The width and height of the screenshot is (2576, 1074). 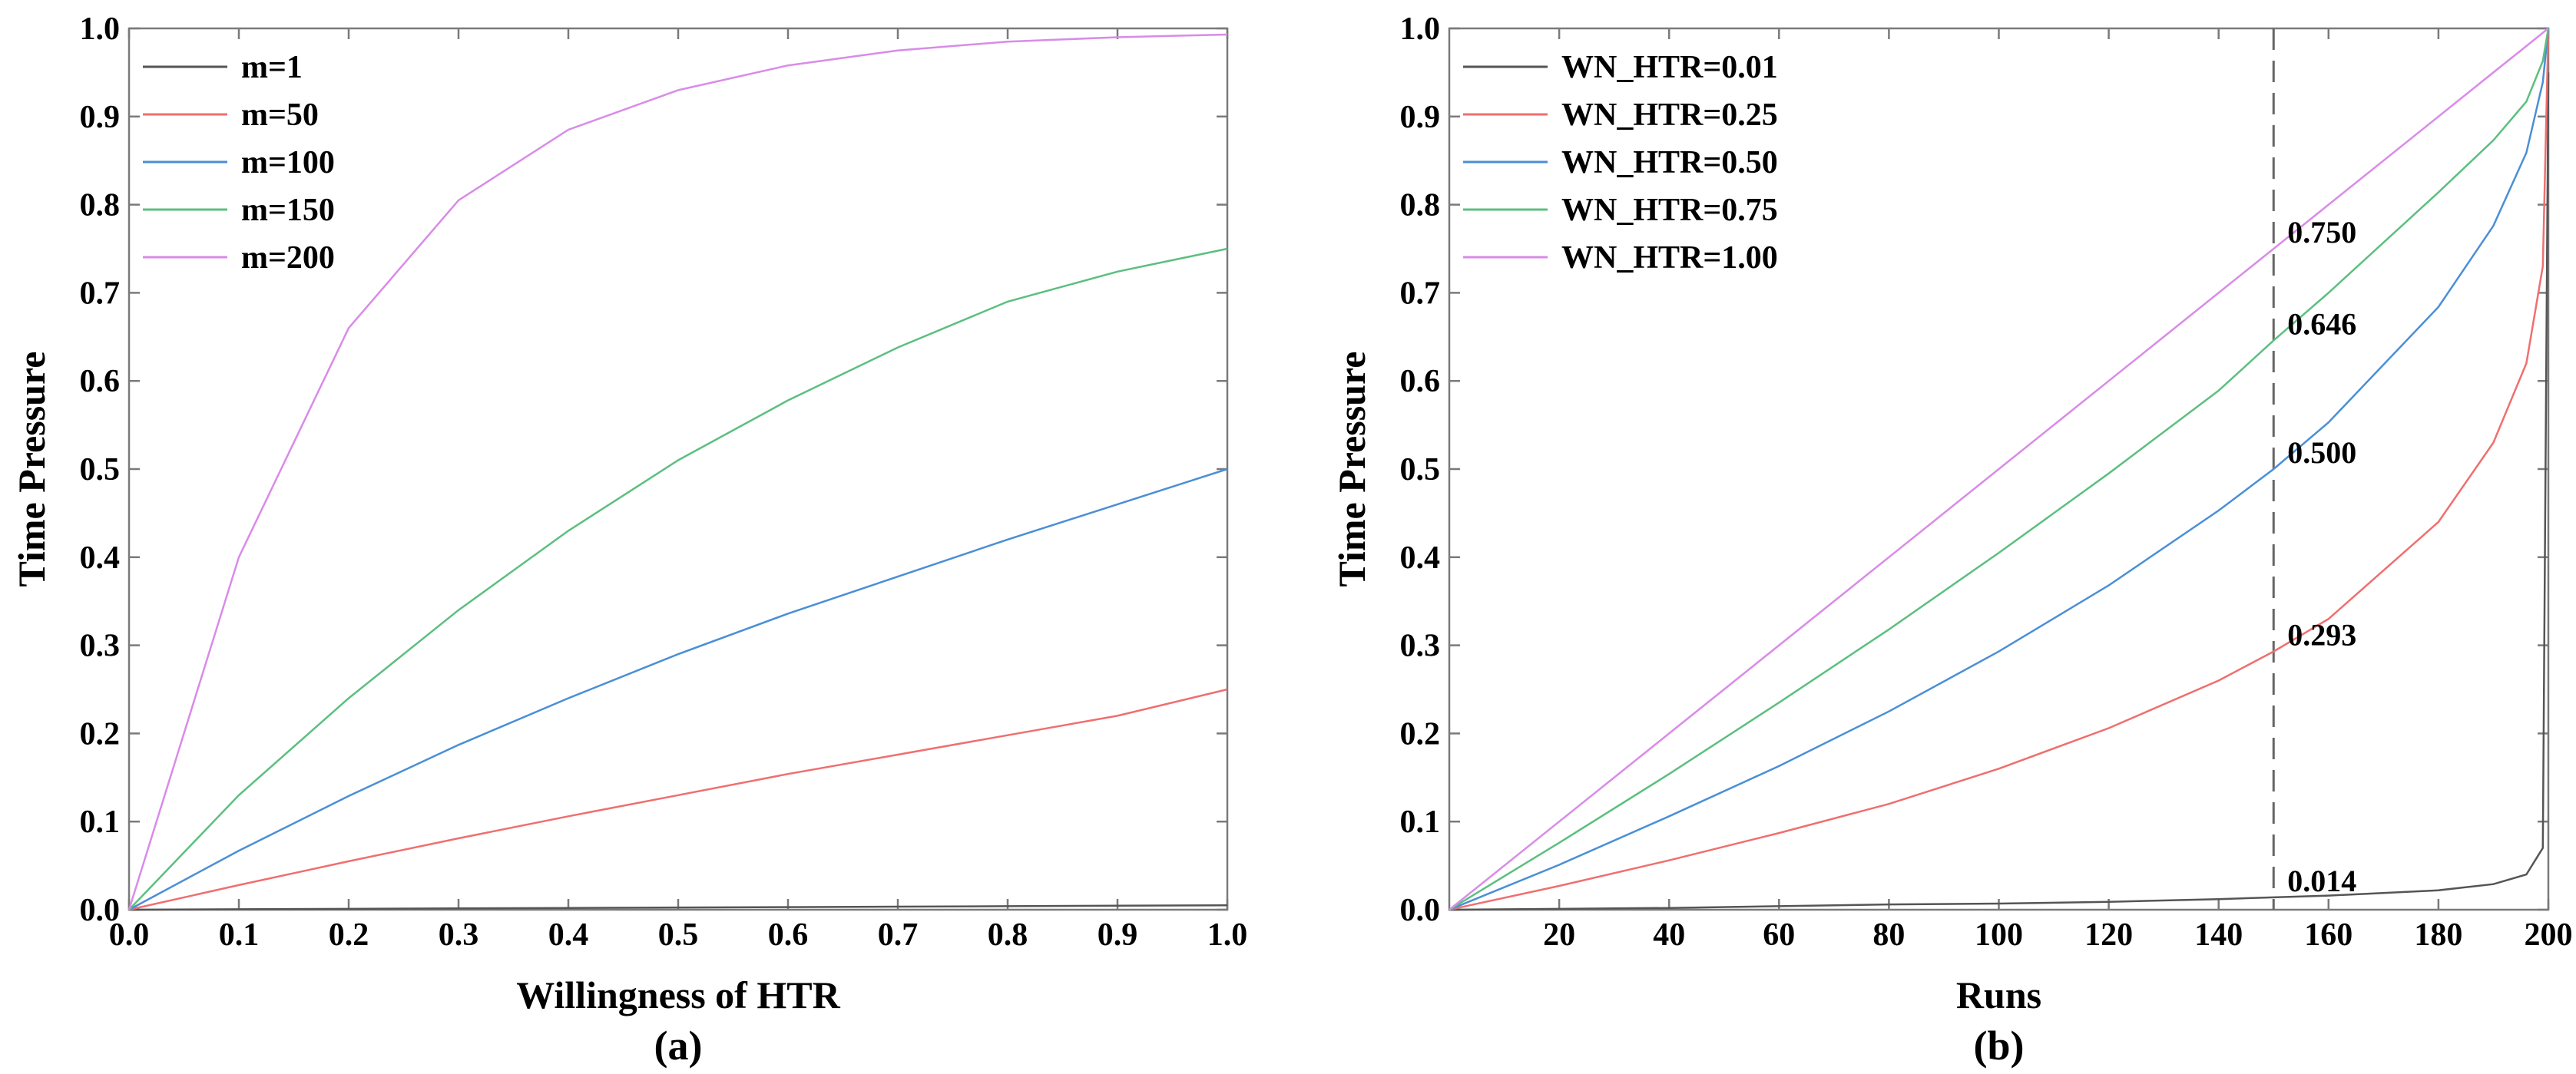 I want to click on x-tick-label: 180, so click(x=2438, y=935).